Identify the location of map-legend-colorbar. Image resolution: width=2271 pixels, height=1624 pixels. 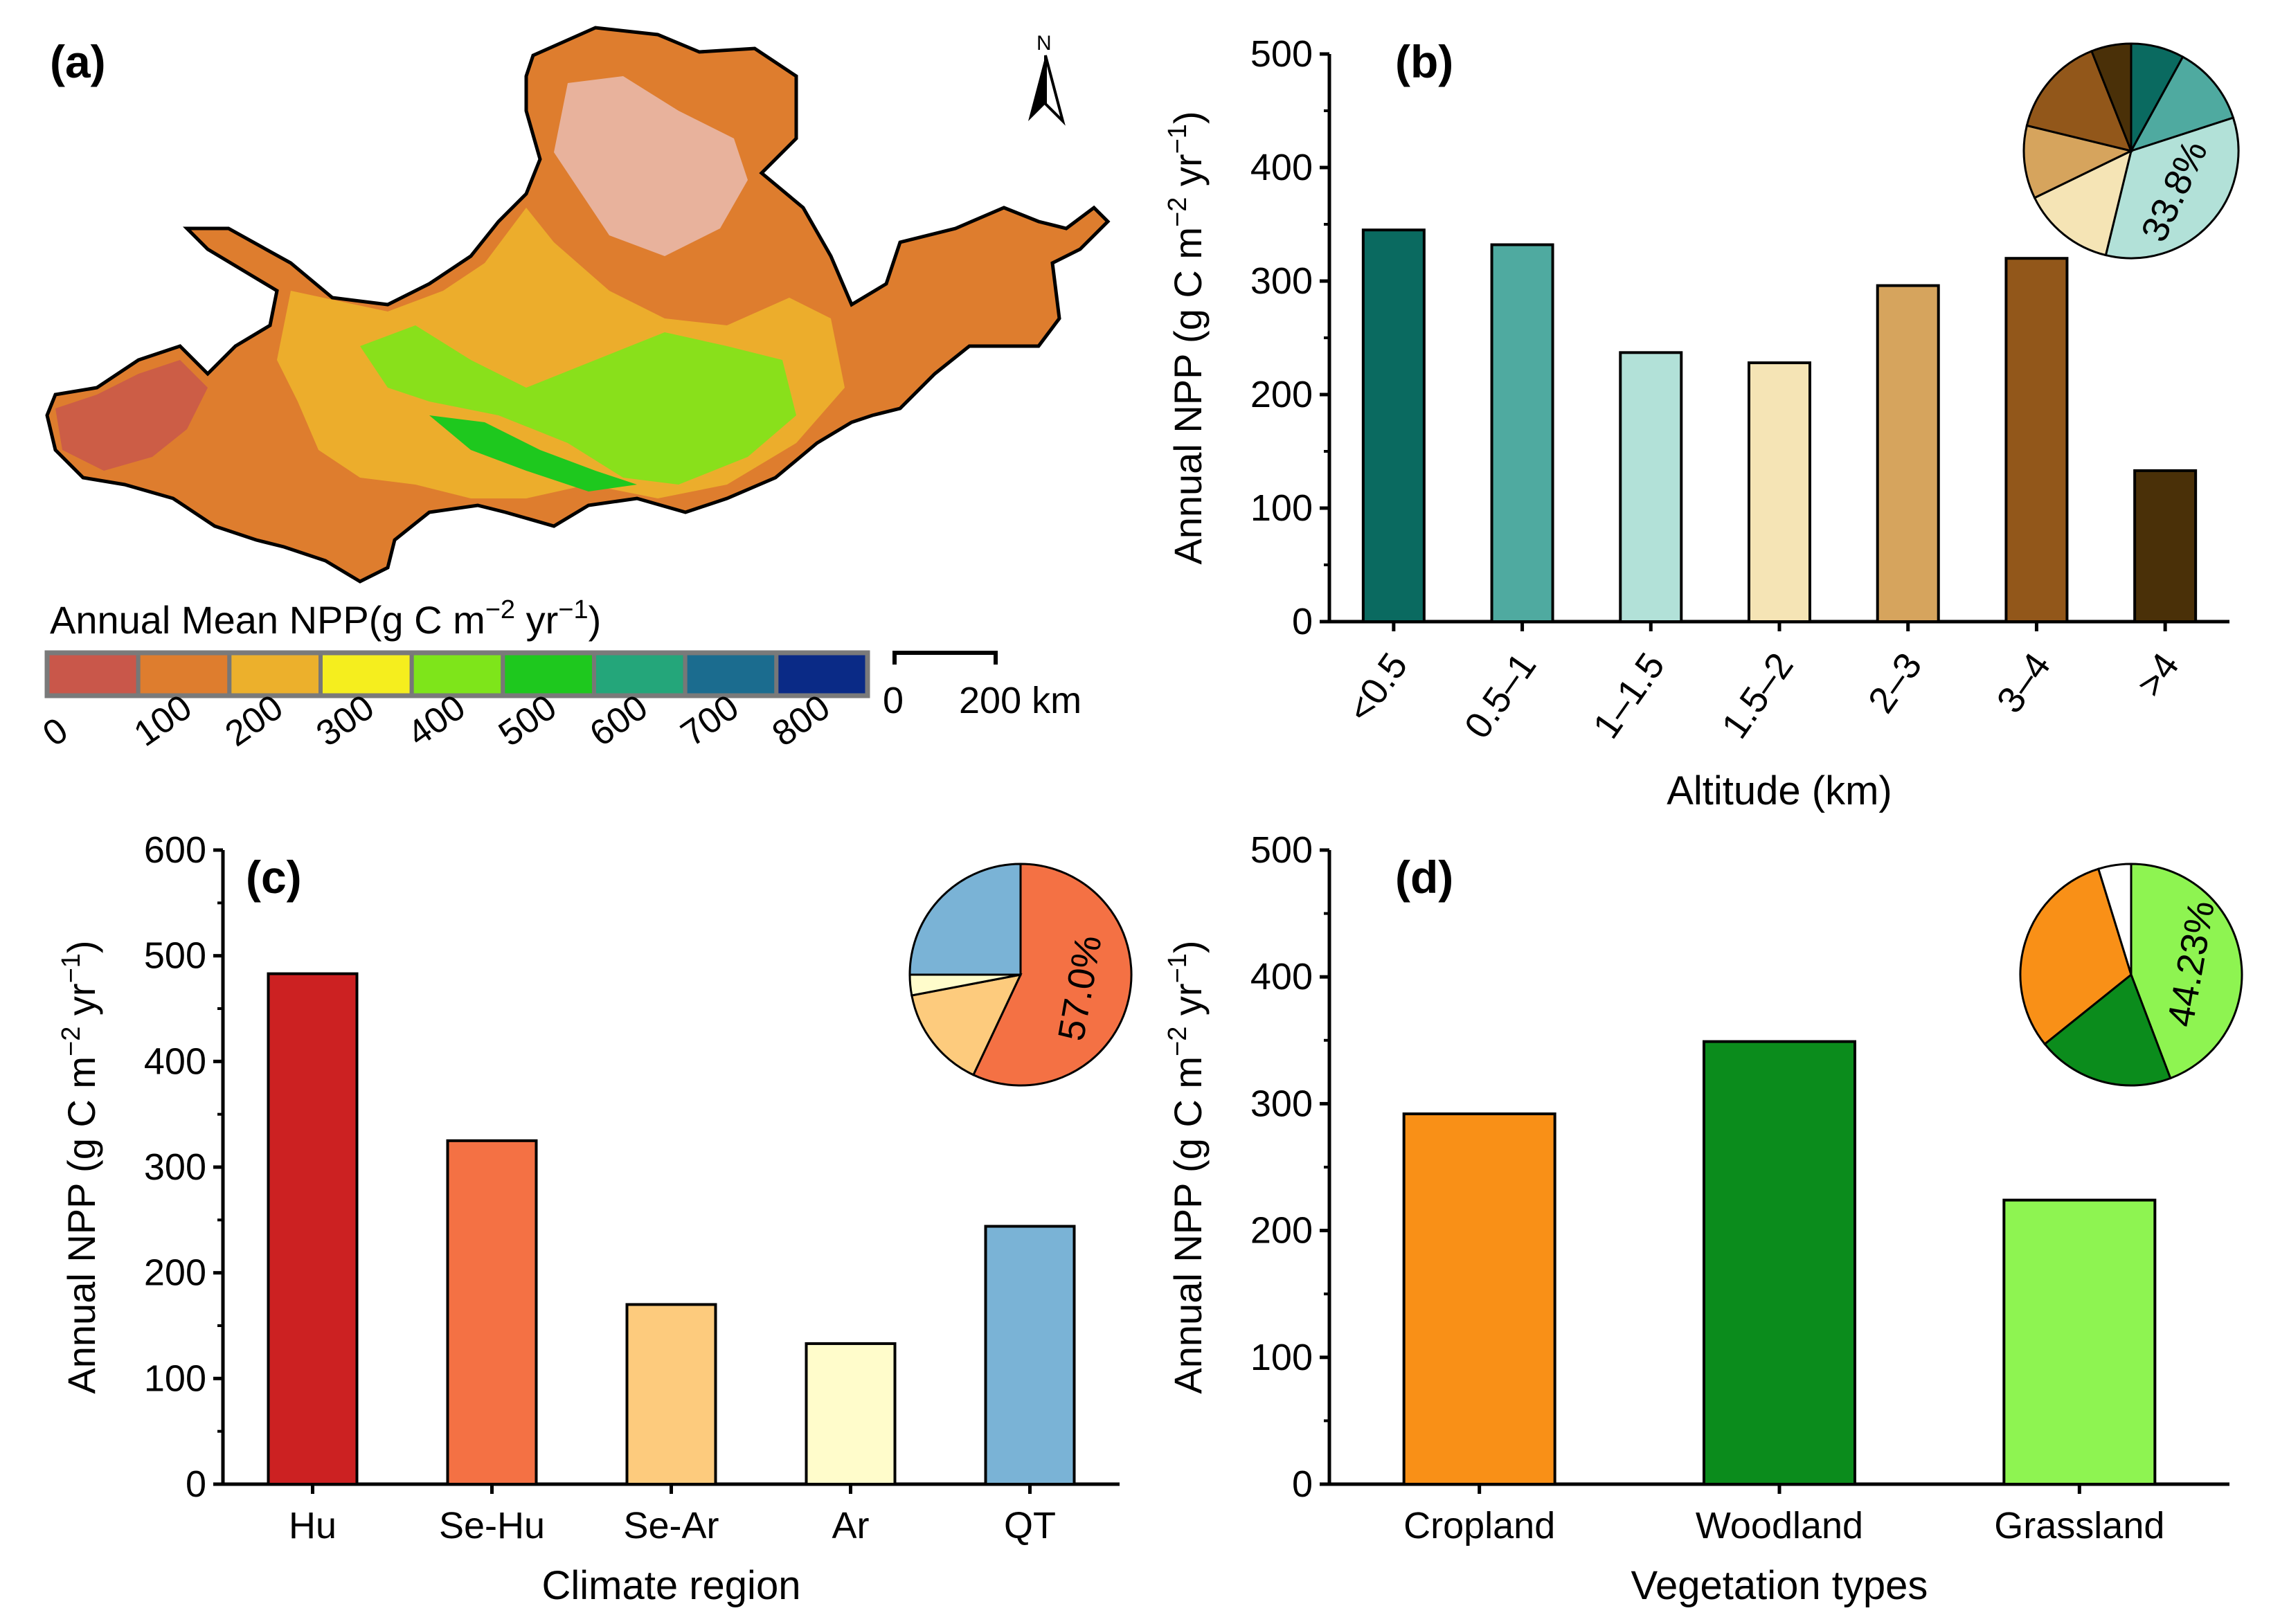
(457, 674).